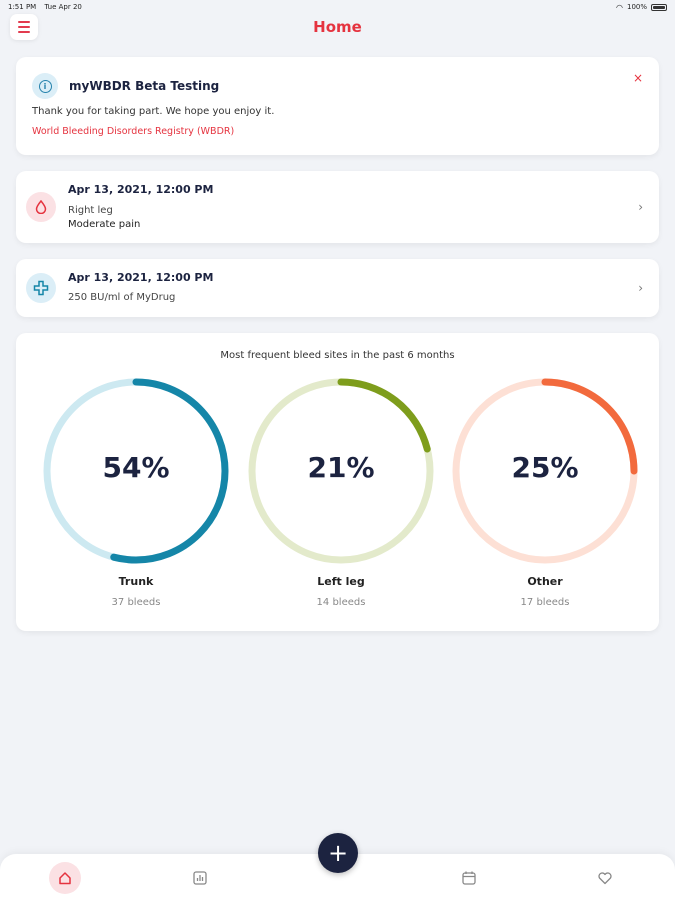 This screenshot has width=675, height=900. Describe the element at coordinates (636, 7) in the screenshot. I see `battery-percent: 100%` at that location.